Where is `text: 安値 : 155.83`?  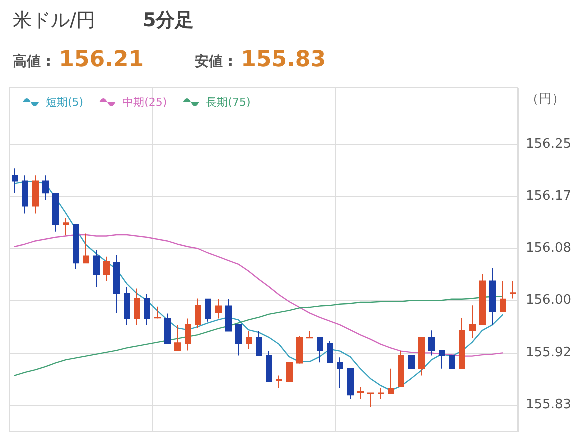 text: 安値 : 155.83 is located at coordinates (260, 60).